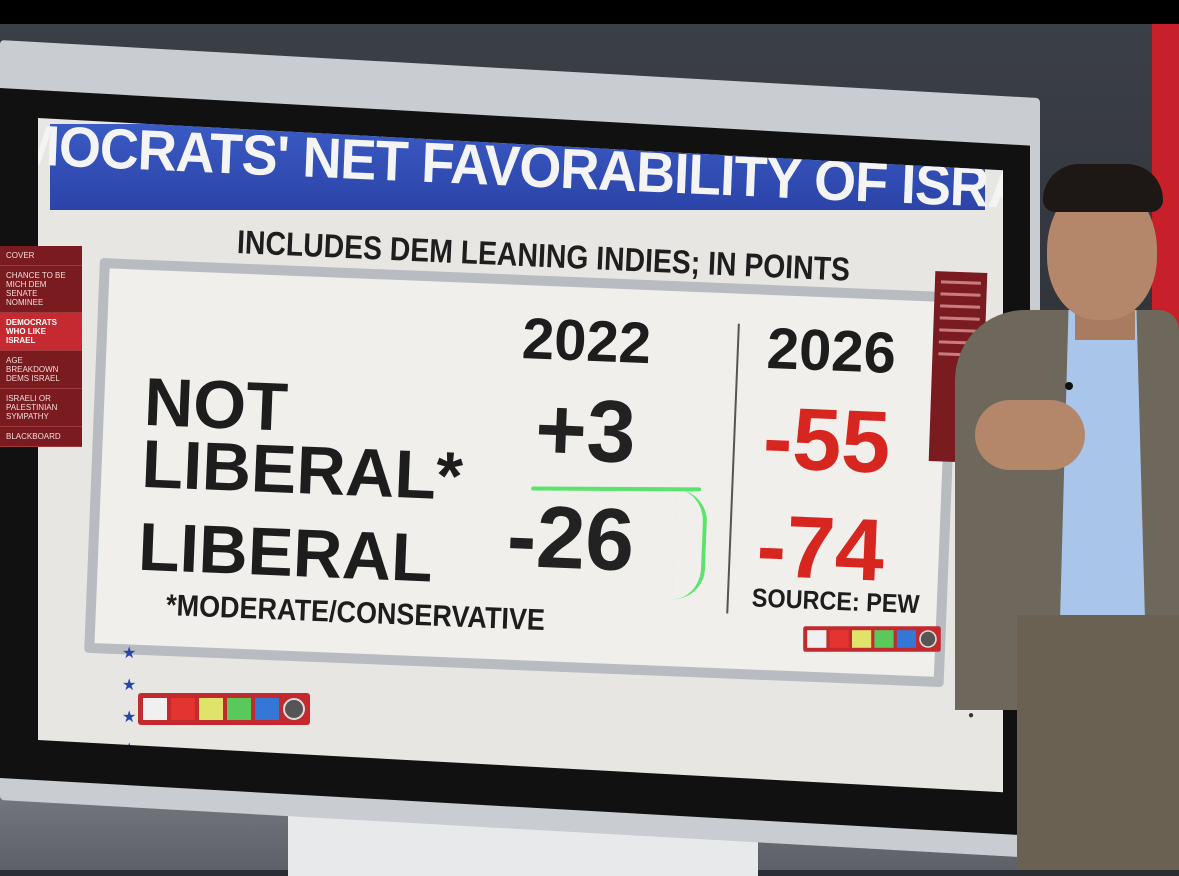 The width and height of the screenshot is (1179, 876). I want to click on menu-item-sympathy: ISRAELI OR PALESTINIAN SYMPATHY, so click(41, 408).